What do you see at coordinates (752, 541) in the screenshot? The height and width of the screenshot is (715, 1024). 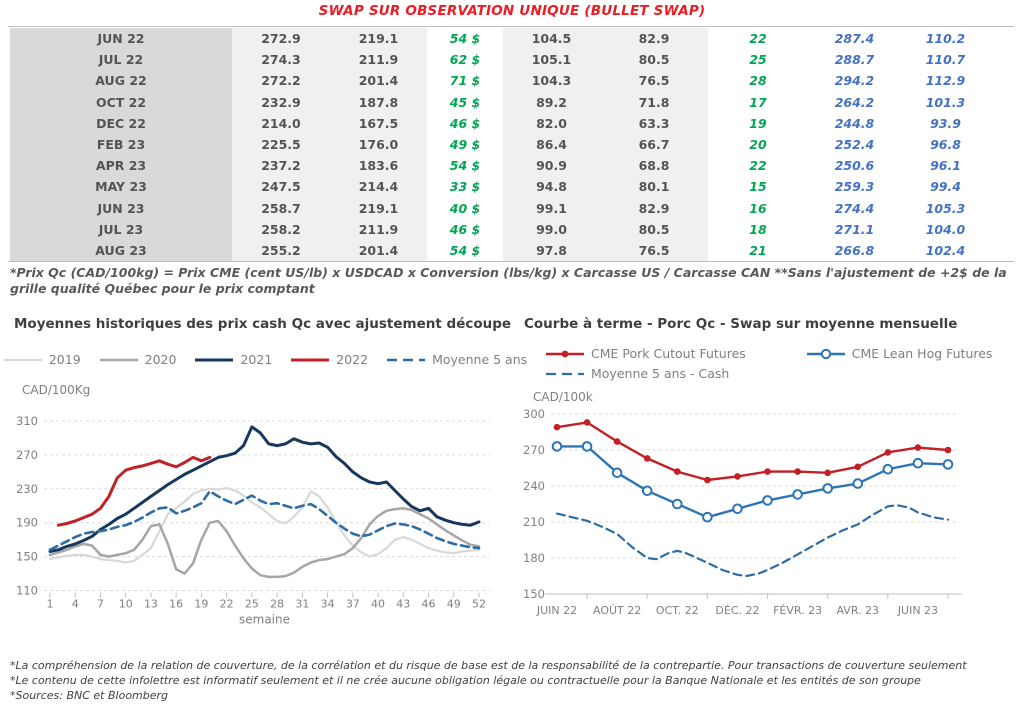 I see `series-line-moyenne-5-ans-cash` at bounding box center [752, 541].